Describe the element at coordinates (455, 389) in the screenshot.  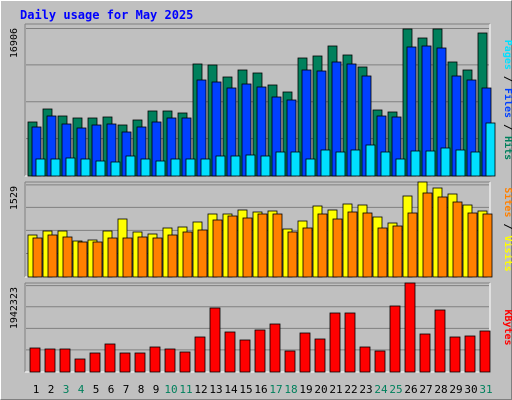
I see `x-tick-label: 29` at that location.